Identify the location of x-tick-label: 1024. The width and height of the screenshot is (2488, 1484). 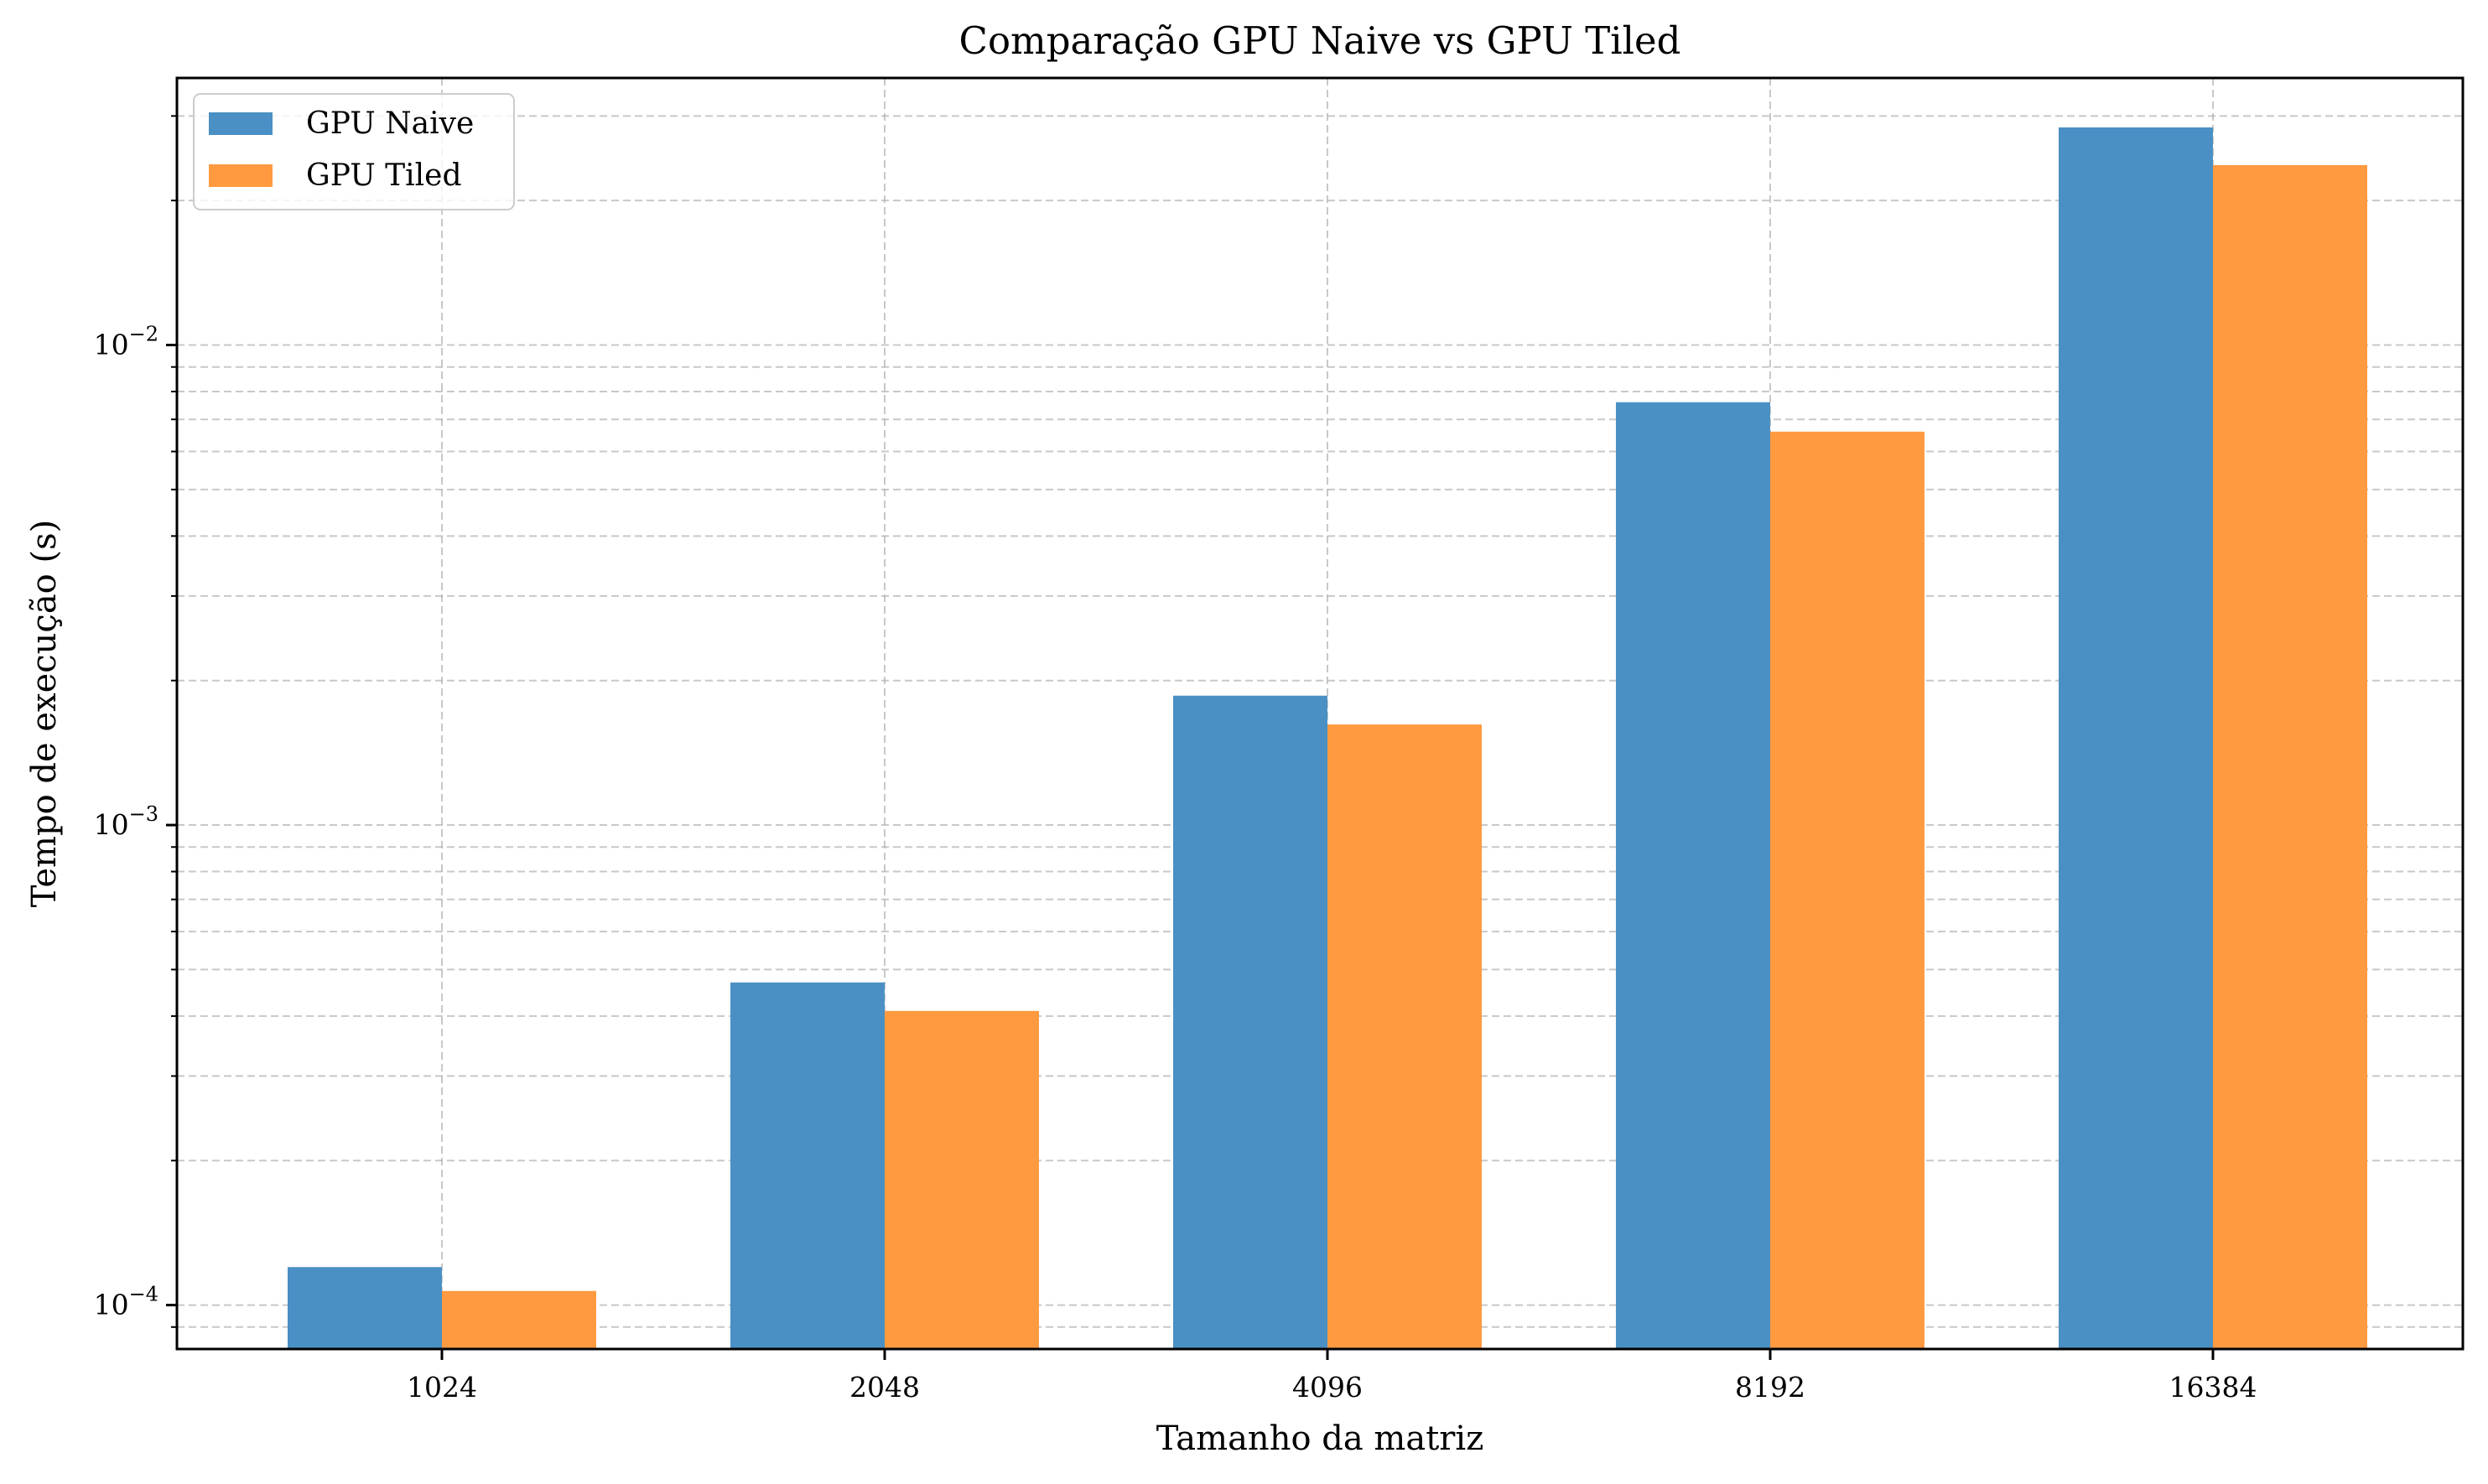
(442, 1387).